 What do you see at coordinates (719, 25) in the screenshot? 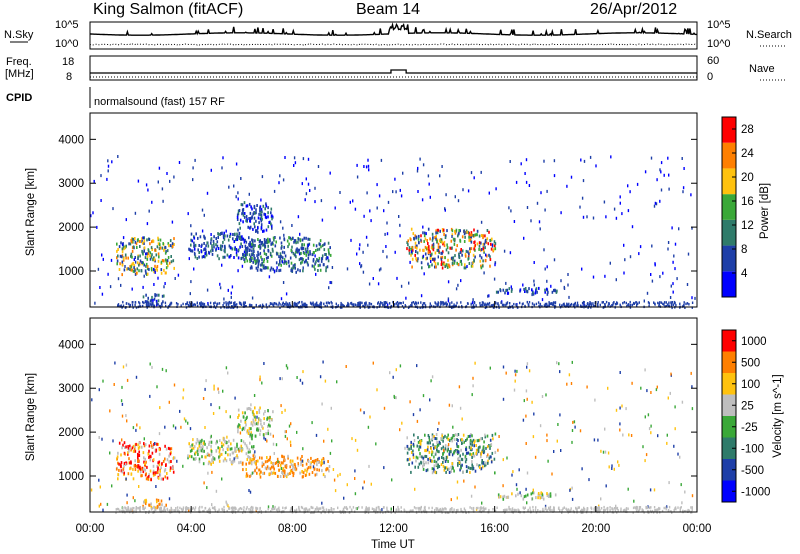
I see `noise-right-tick-top: 10^5` at bounding box center [719, 25].